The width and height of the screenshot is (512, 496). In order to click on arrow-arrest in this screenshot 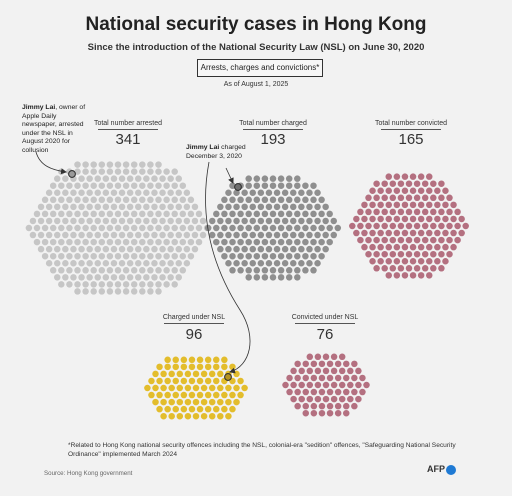, I will do `click(51, 163)`.